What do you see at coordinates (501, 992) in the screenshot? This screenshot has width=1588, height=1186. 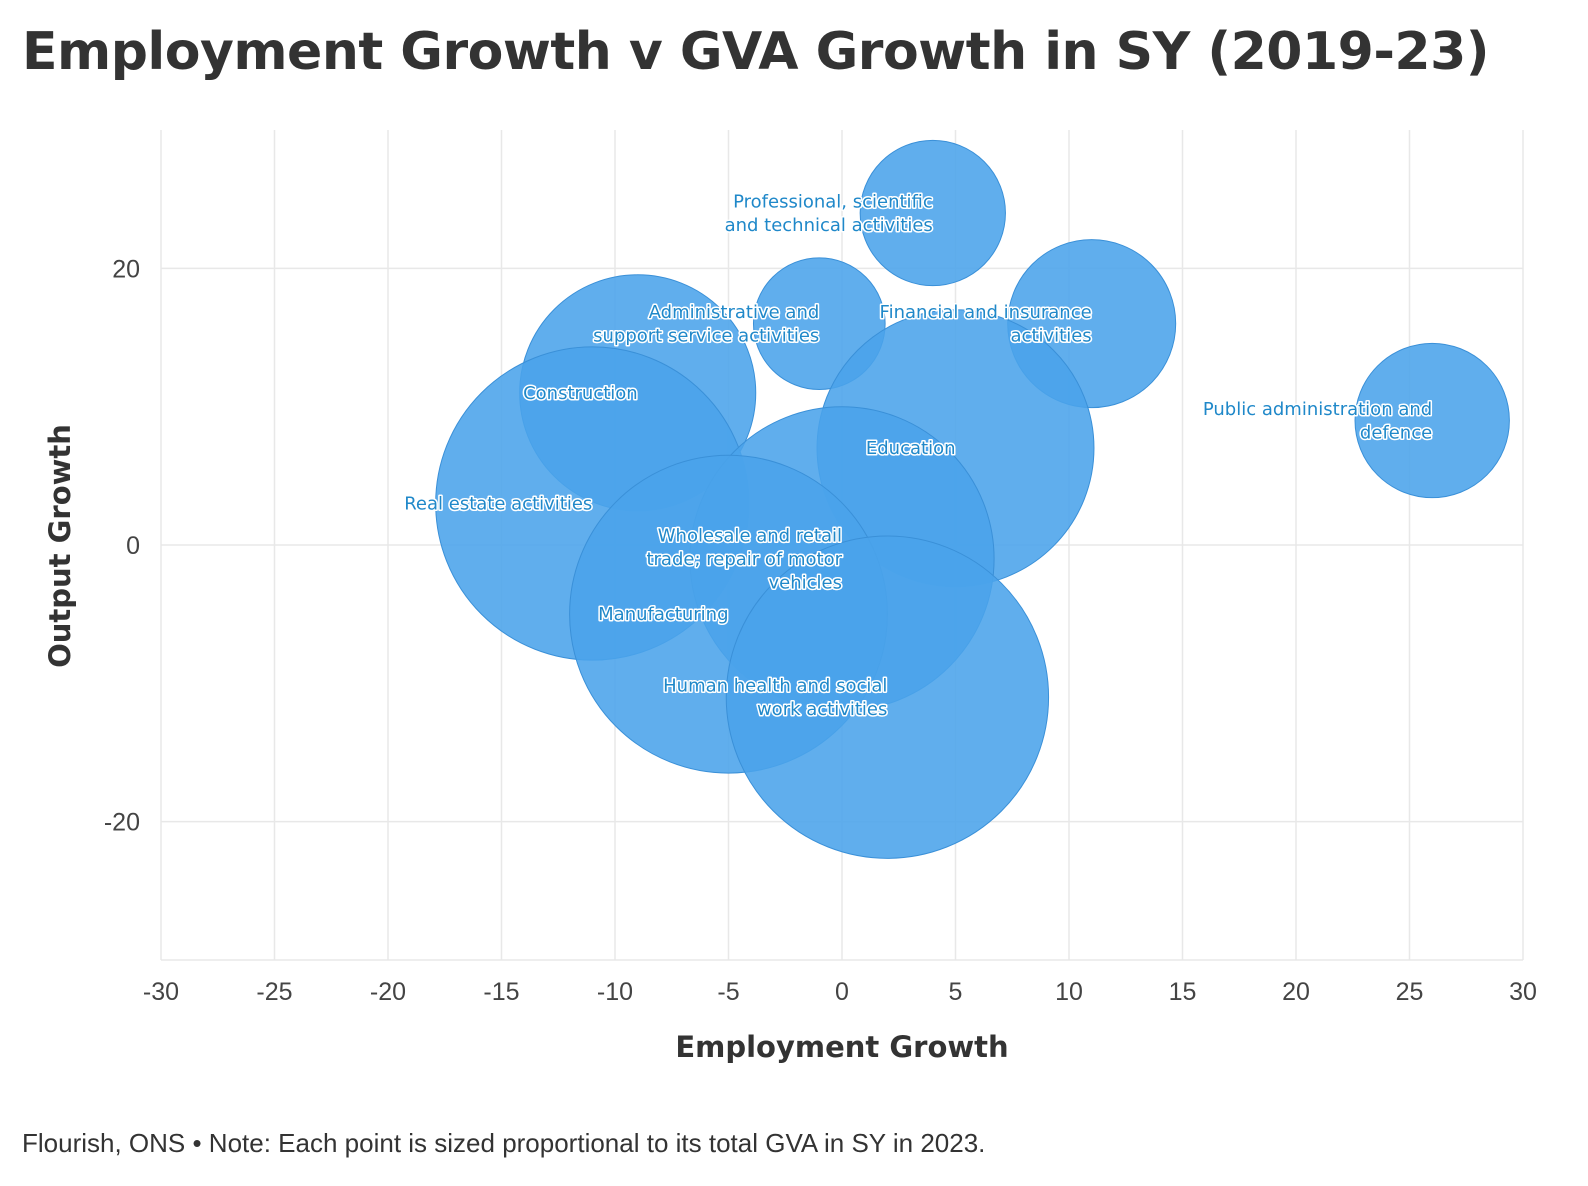 I see `x-tick-label: -15` at bounding box center [501, 992].